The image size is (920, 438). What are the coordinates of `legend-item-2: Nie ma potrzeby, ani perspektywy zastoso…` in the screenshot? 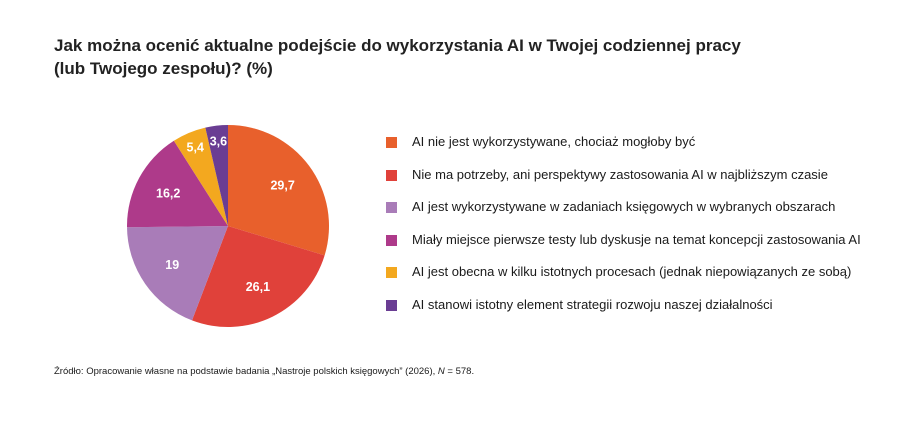 It's located at (646, 182).